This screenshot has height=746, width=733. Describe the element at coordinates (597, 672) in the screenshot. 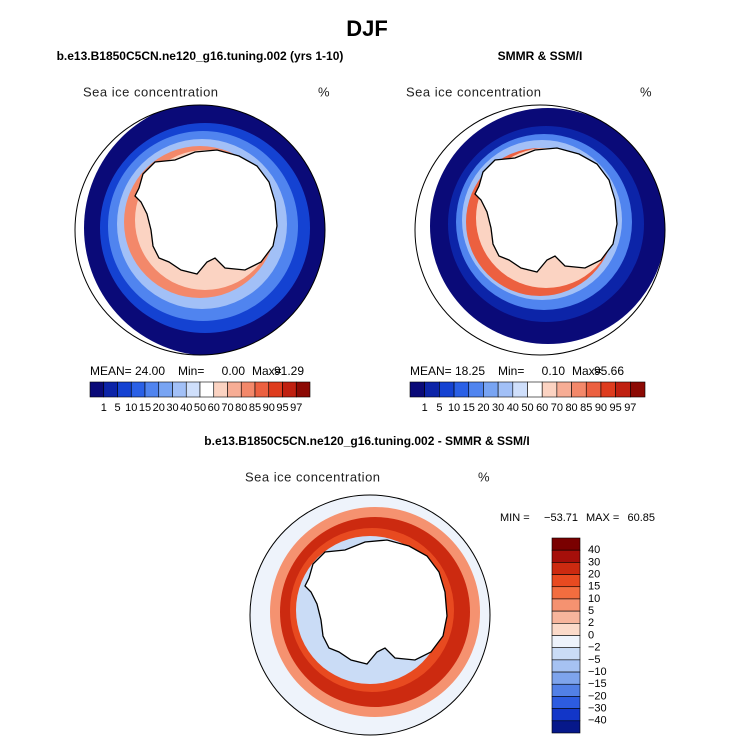

I see `colorbar-label: −10` at that location.